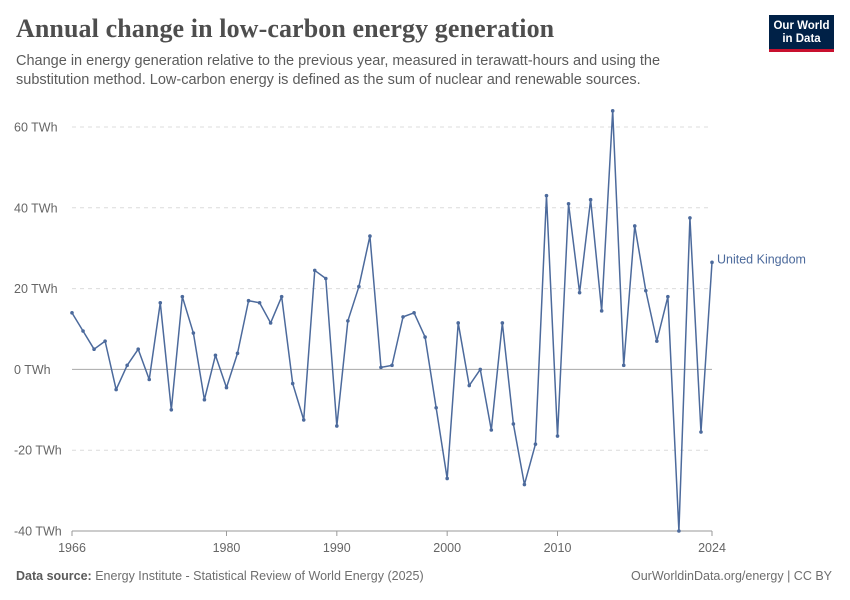  What do you see at coordinates (36, 208) in the screenshot?
I see `y-tick-label: 40 TWh` at bounding box center [36, 208].